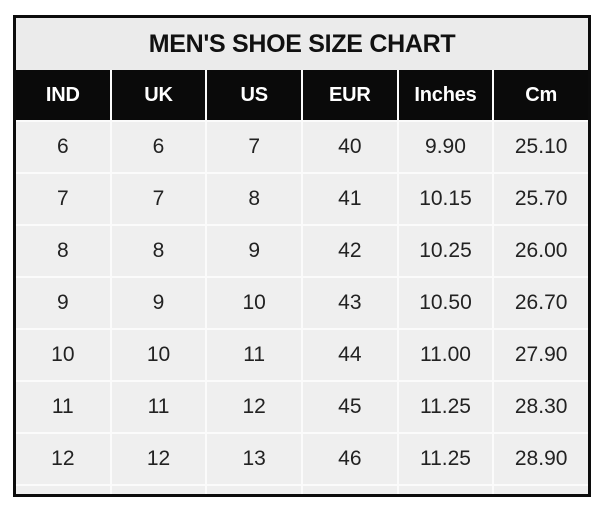 The width and height of the screenshot is (605, 521). Describe the element at coordinates (541, 303) in the screenshot. I see `table-cell: 26.70` at that location.